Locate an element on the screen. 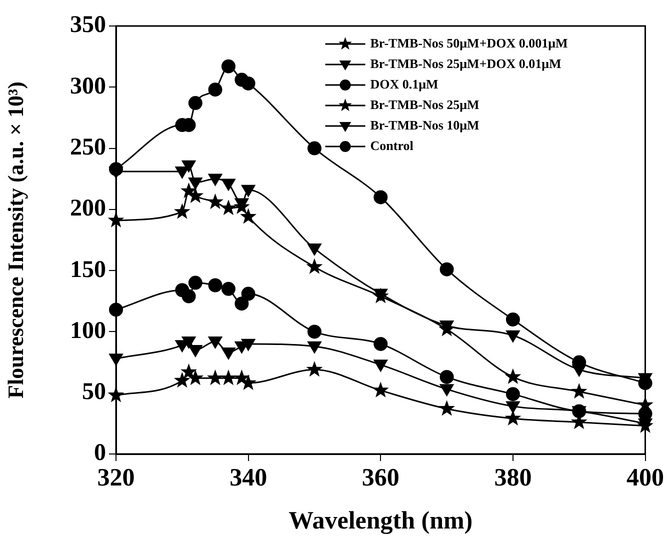  y-axis-title: Flourescence Intensity (a.u. × 10³) is located at coordinates (15, 240).